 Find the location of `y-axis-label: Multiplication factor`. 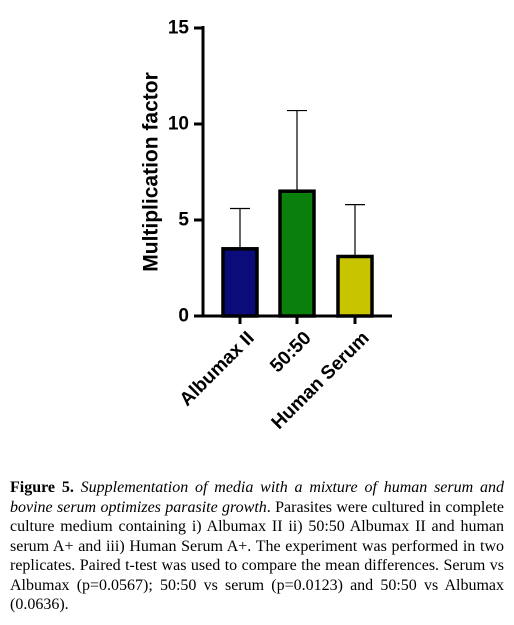

y-axis-label: Multiplication factor is located at coordinates (151, 172).